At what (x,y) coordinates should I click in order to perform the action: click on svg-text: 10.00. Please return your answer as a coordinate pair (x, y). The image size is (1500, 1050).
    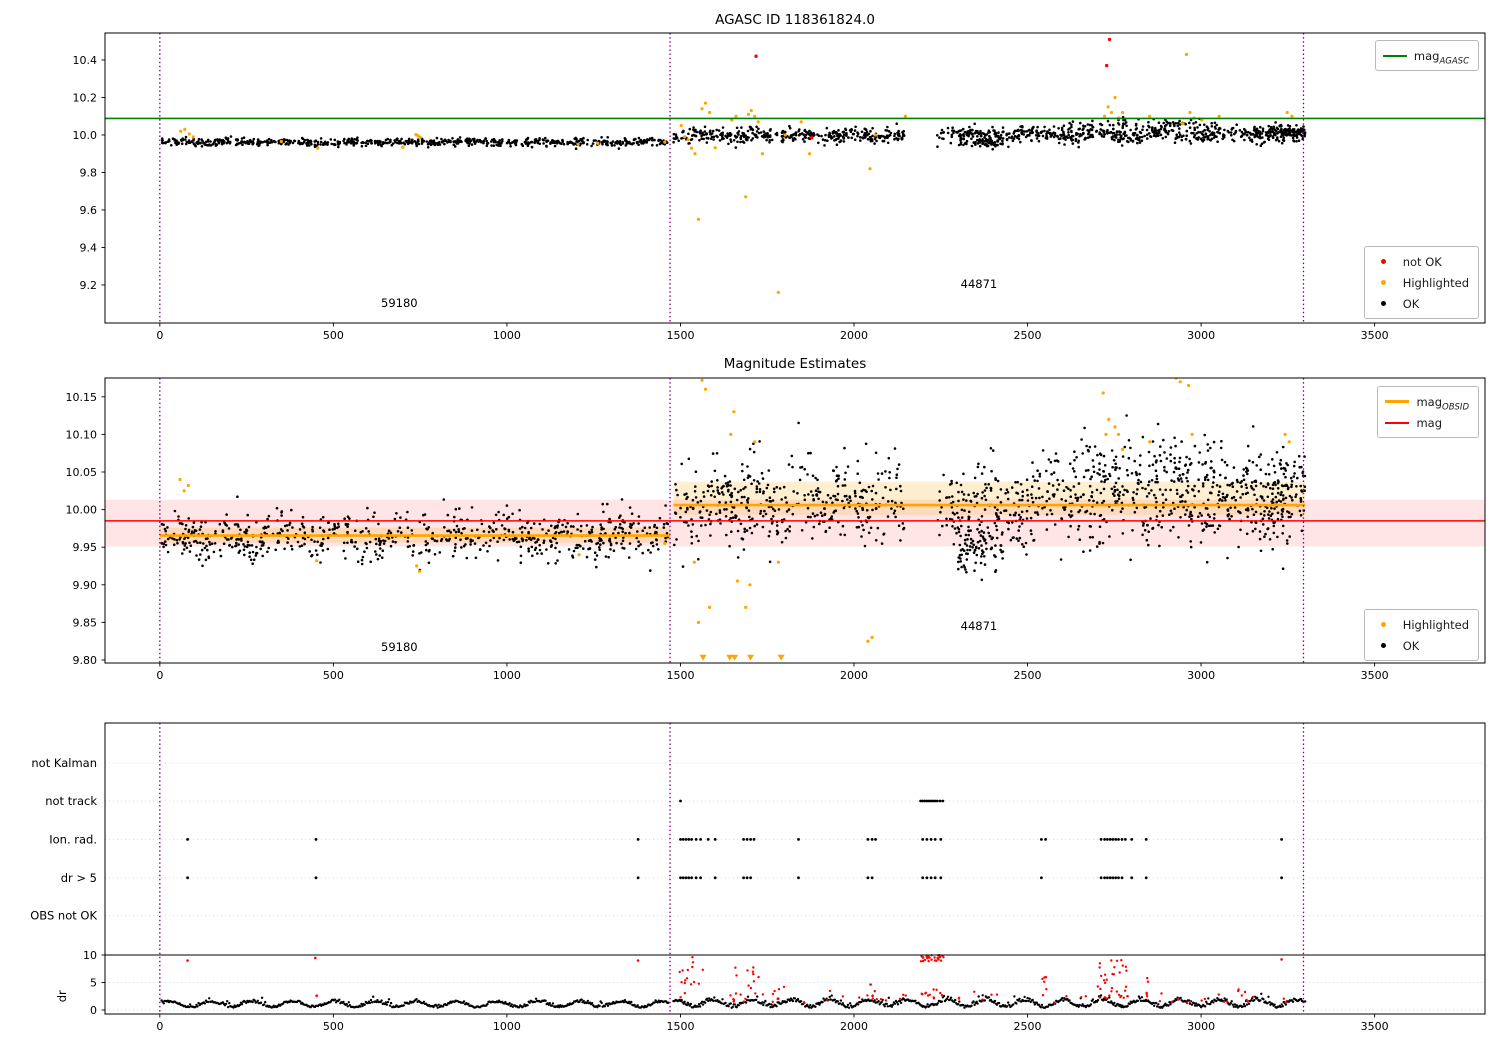
    Looking at the image, I should click on (82, 510).